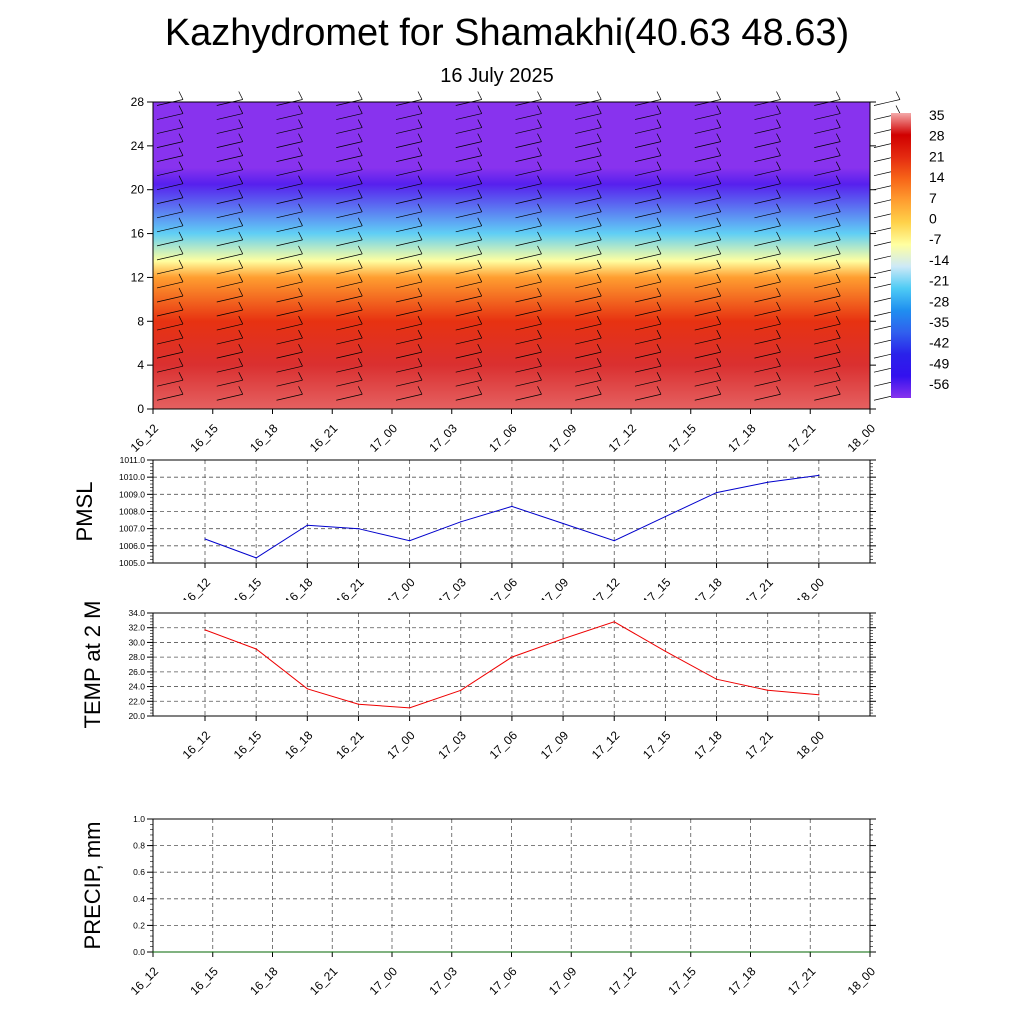  What do you see at coordinates (299, 587) in the screenshot?
I see `x-tick-label: 16_18` at bounding box center [299, 587].